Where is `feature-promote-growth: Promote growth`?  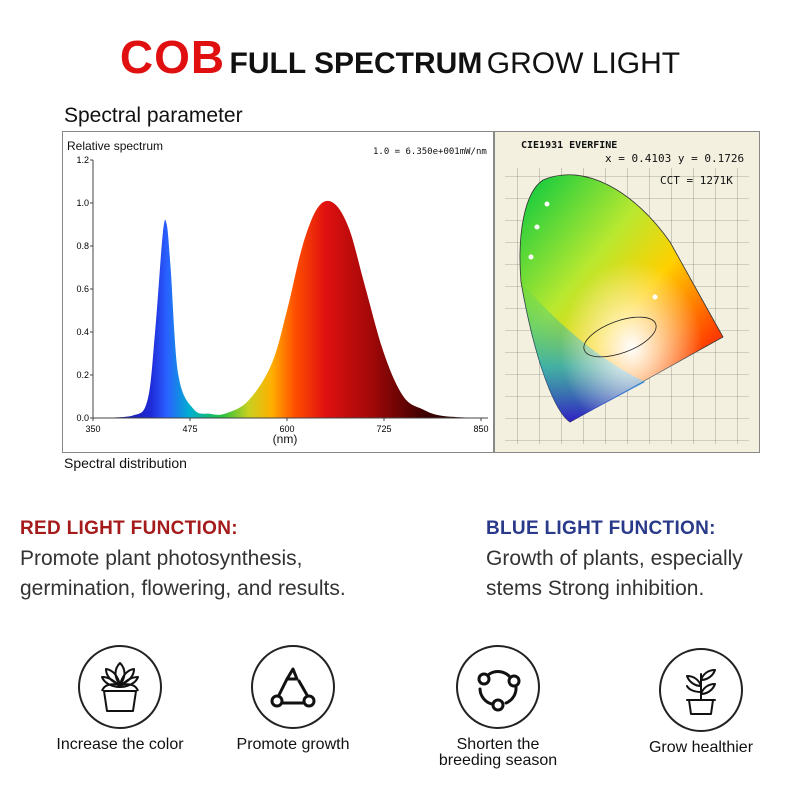 feature-promote-growth: Promote growth is located at coordinates (293, 699).